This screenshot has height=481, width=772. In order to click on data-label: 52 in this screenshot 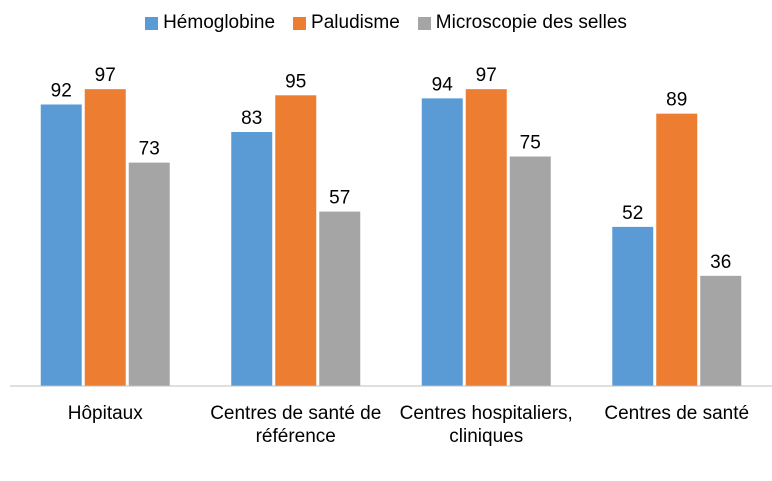, I will do `click(632, 213)`.